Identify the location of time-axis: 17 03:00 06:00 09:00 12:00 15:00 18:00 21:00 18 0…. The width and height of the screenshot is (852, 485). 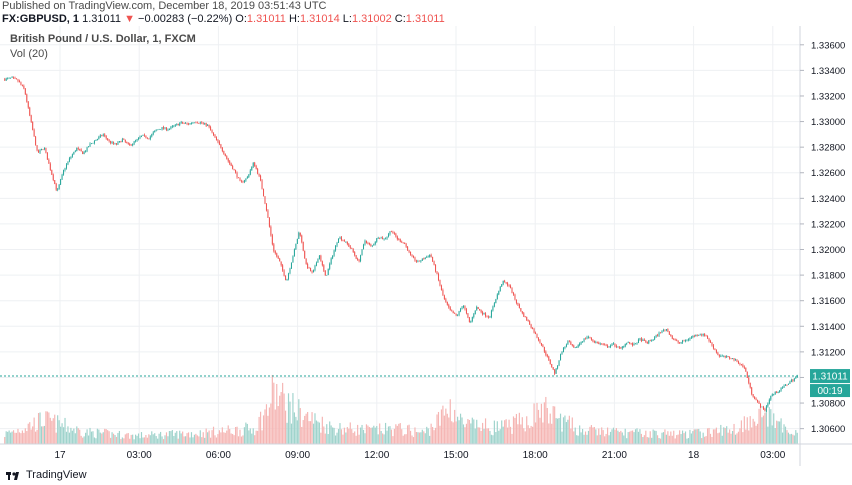
(419, 455).